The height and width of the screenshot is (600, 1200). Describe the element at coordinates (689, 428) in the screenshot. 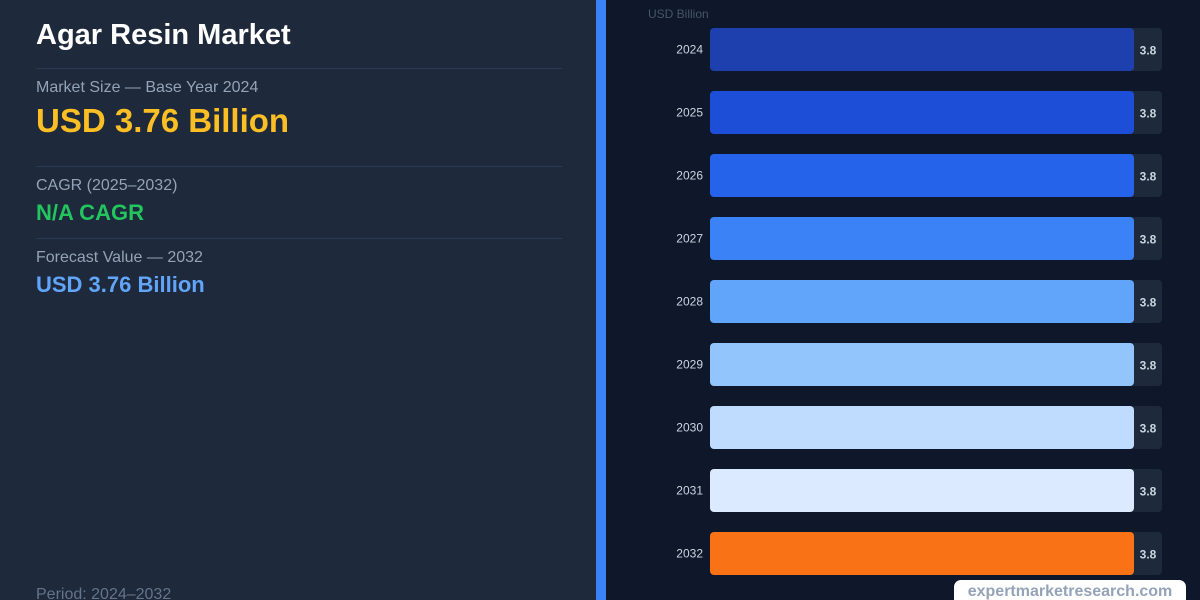

I see `year-label-2030: 2030` at that location.